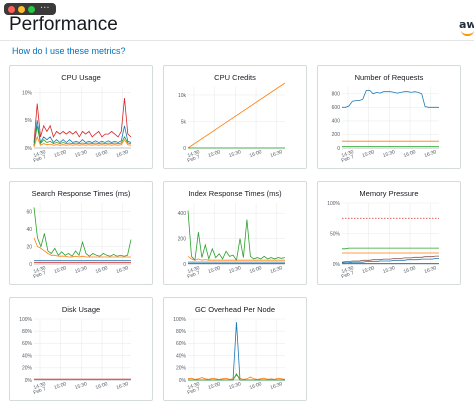 The image size is (474, 413). Describe the element at coordinates (63, 24) in the screenshot. I see `page-title: Performance` at that location.